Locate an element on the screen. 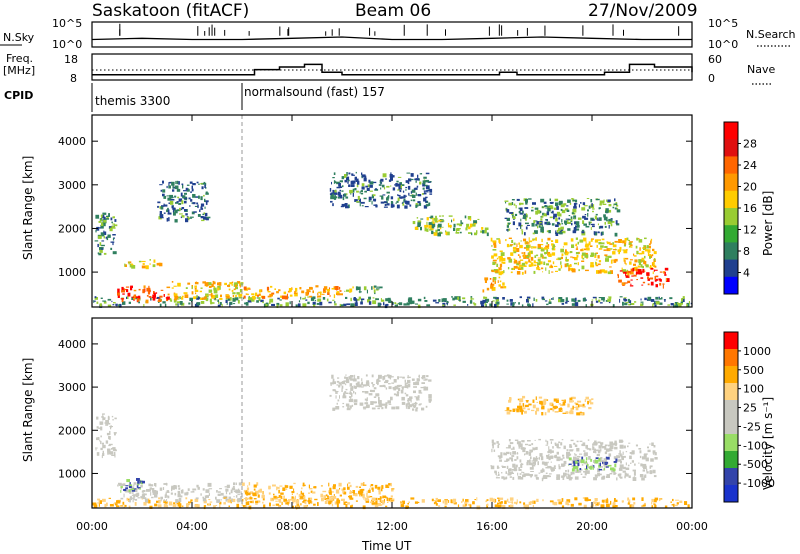 This screenshot has height=554, width=800. nsky-series-line is located at coordinates (391, 32).